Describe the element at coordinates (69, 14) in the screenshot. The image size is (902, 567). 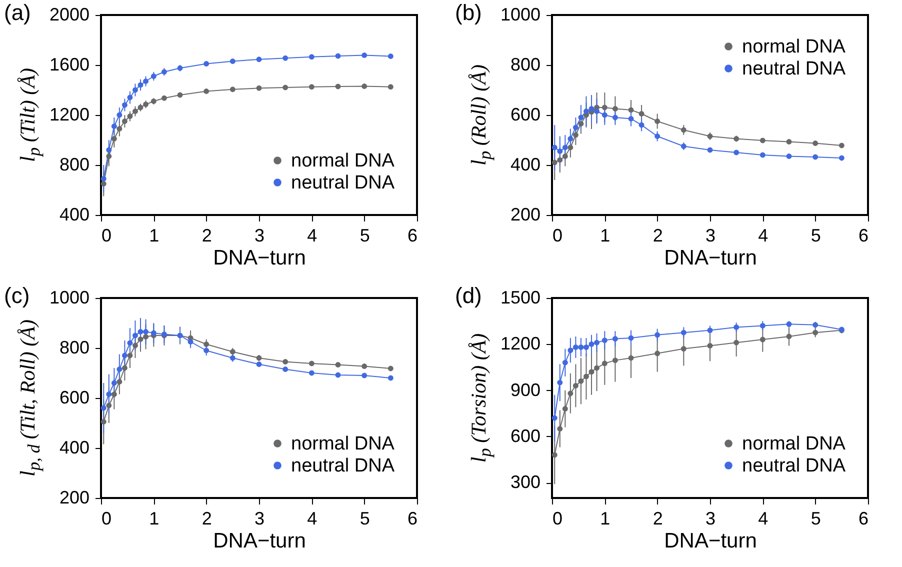
I see `y-tick-label: 2000` at that location.